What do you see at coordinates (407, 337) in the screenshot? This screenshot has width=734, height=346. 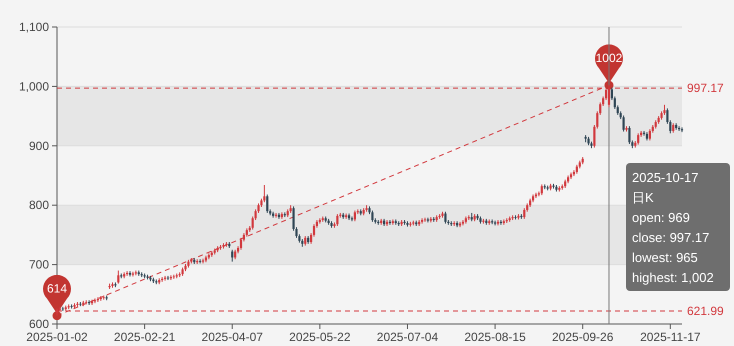 I see `x-tick-label: 2025-07-04` at bounding box center [407, 337].